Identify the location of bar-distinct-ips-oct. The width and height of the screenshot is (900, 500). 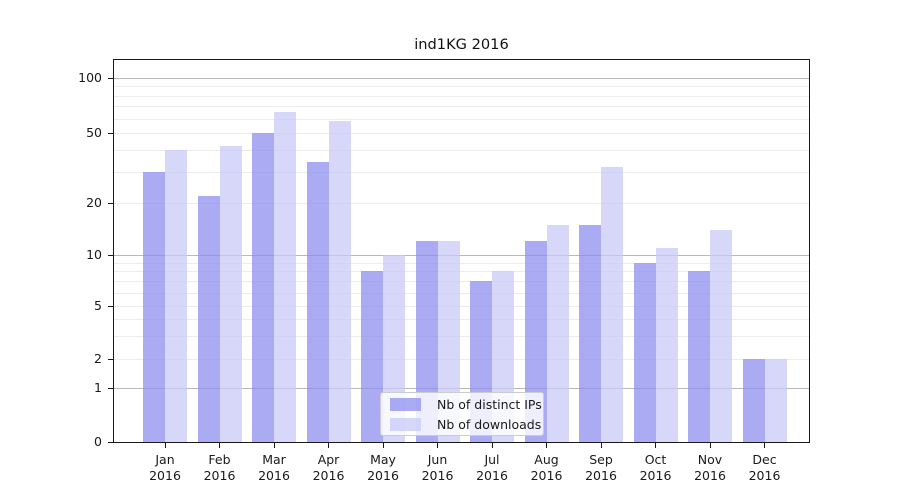
(644, 352).